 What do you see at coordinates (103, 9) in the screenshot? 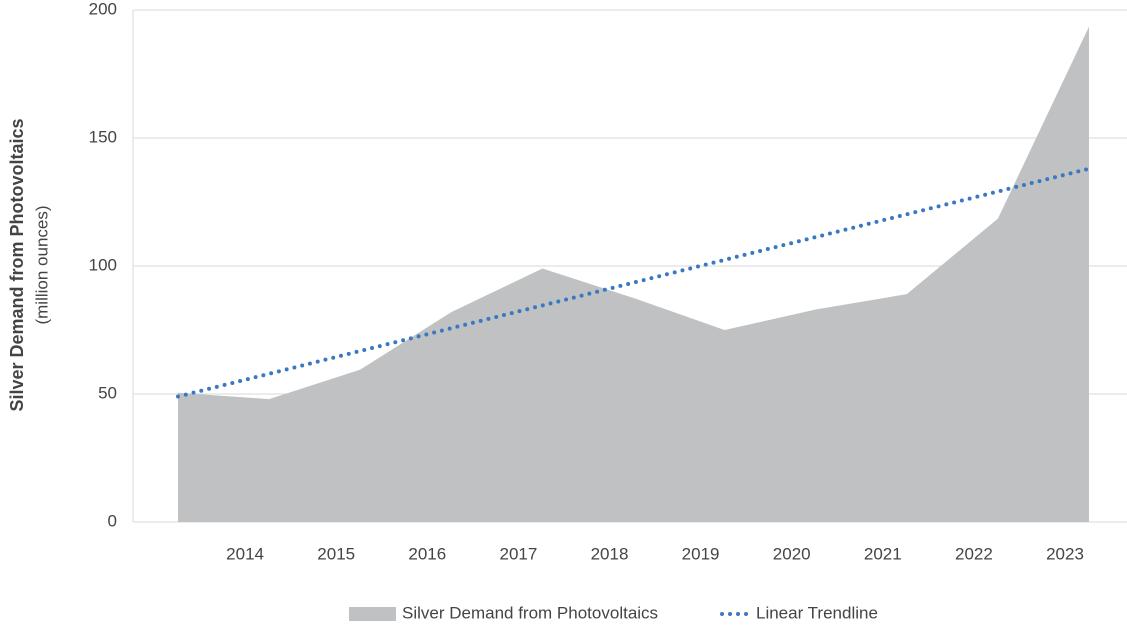
I see `y-tick-label: 200` at bounding box center [103, 9].